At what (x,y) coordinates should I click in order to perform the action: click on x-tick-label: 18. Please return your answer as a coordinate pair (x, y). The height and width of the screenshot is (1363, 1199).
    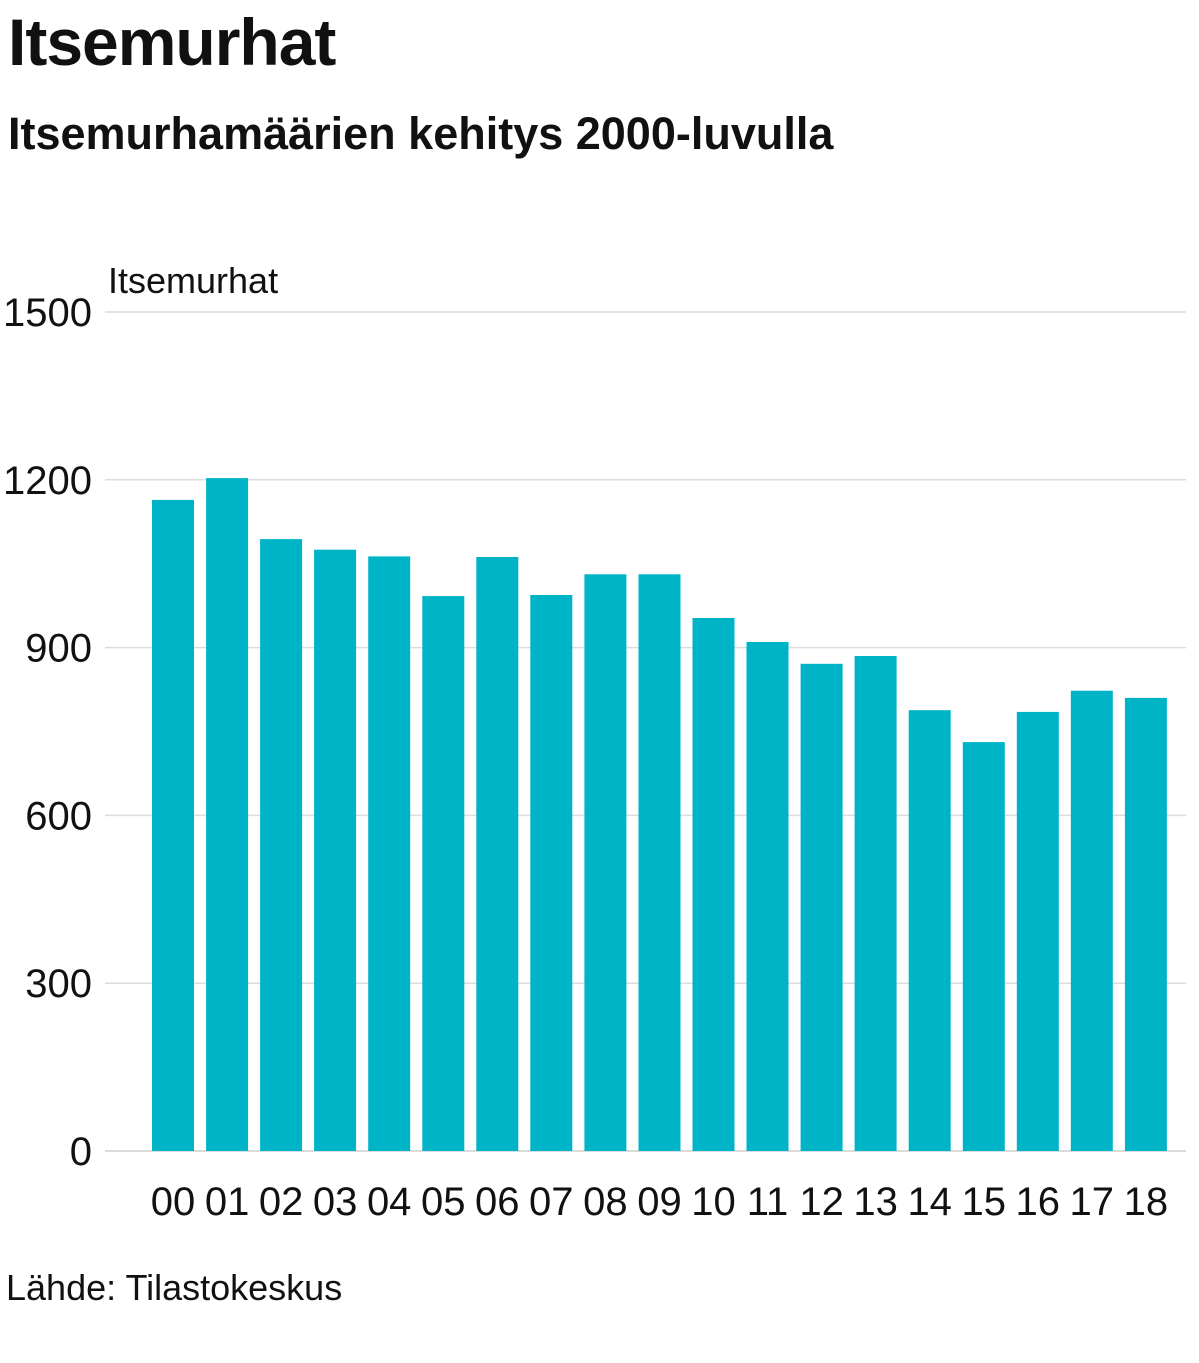
    Looking at the image, I should click on (1146, 1202).